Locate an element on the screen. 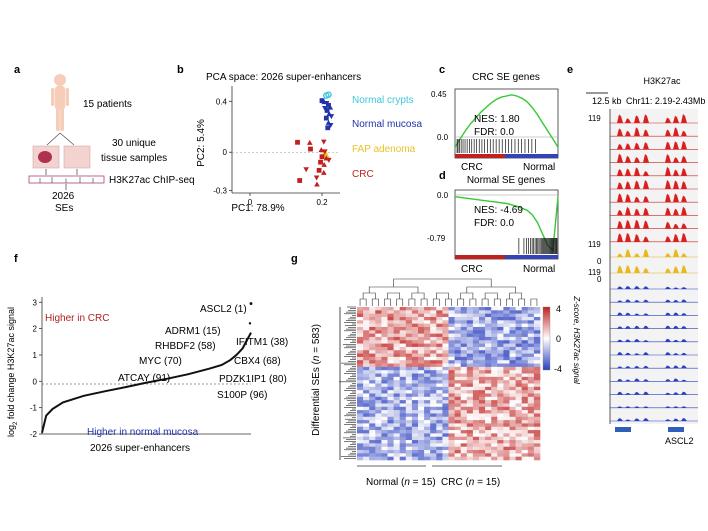  split-arrow-left is located at coordinates (53, 139).